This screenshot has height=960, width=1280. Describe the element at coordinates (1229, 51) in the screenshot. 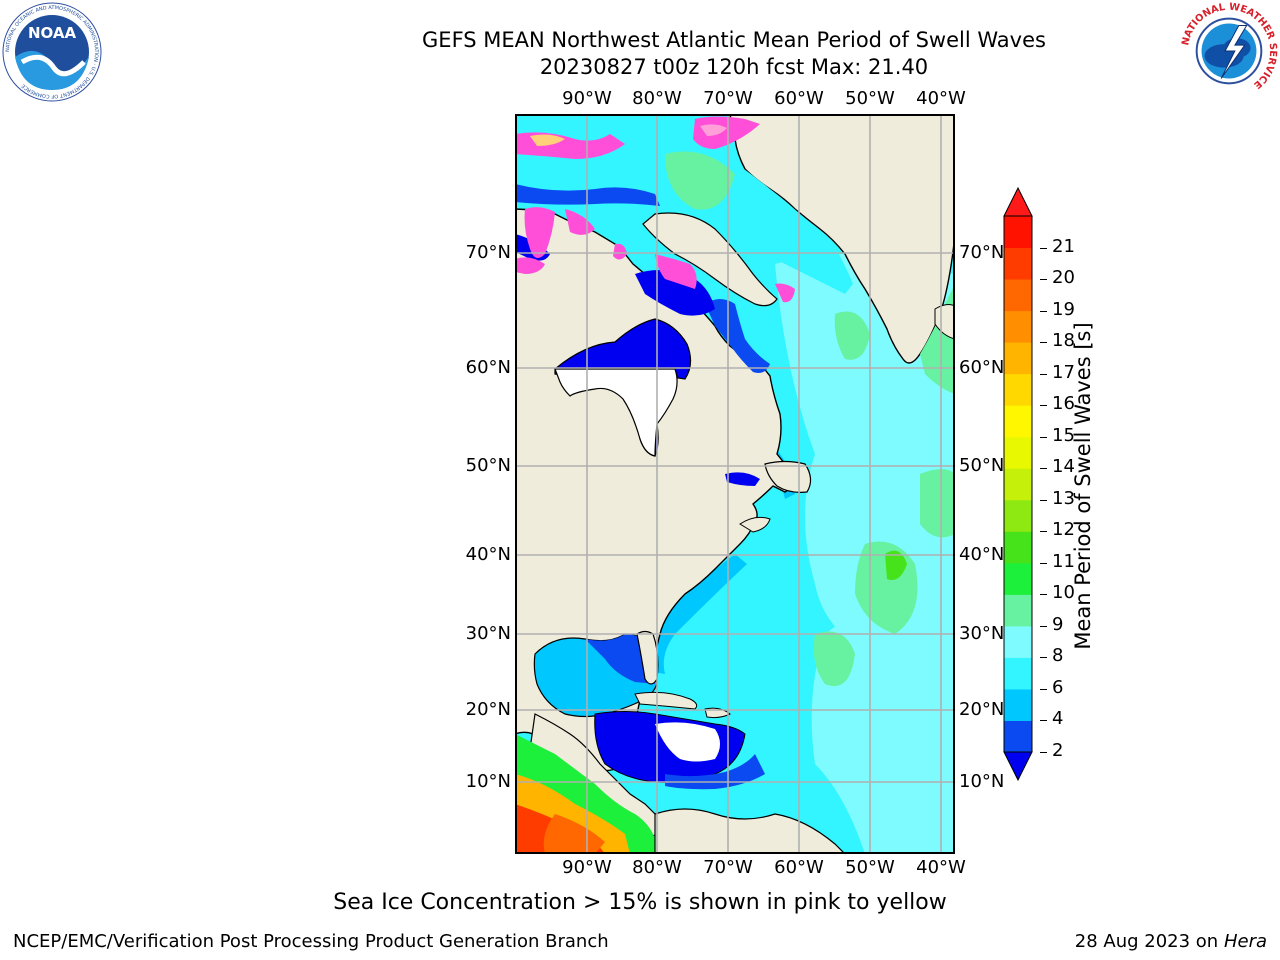

I see `nws-logo: NATIONAL WEATHER SERVICE` at that location.